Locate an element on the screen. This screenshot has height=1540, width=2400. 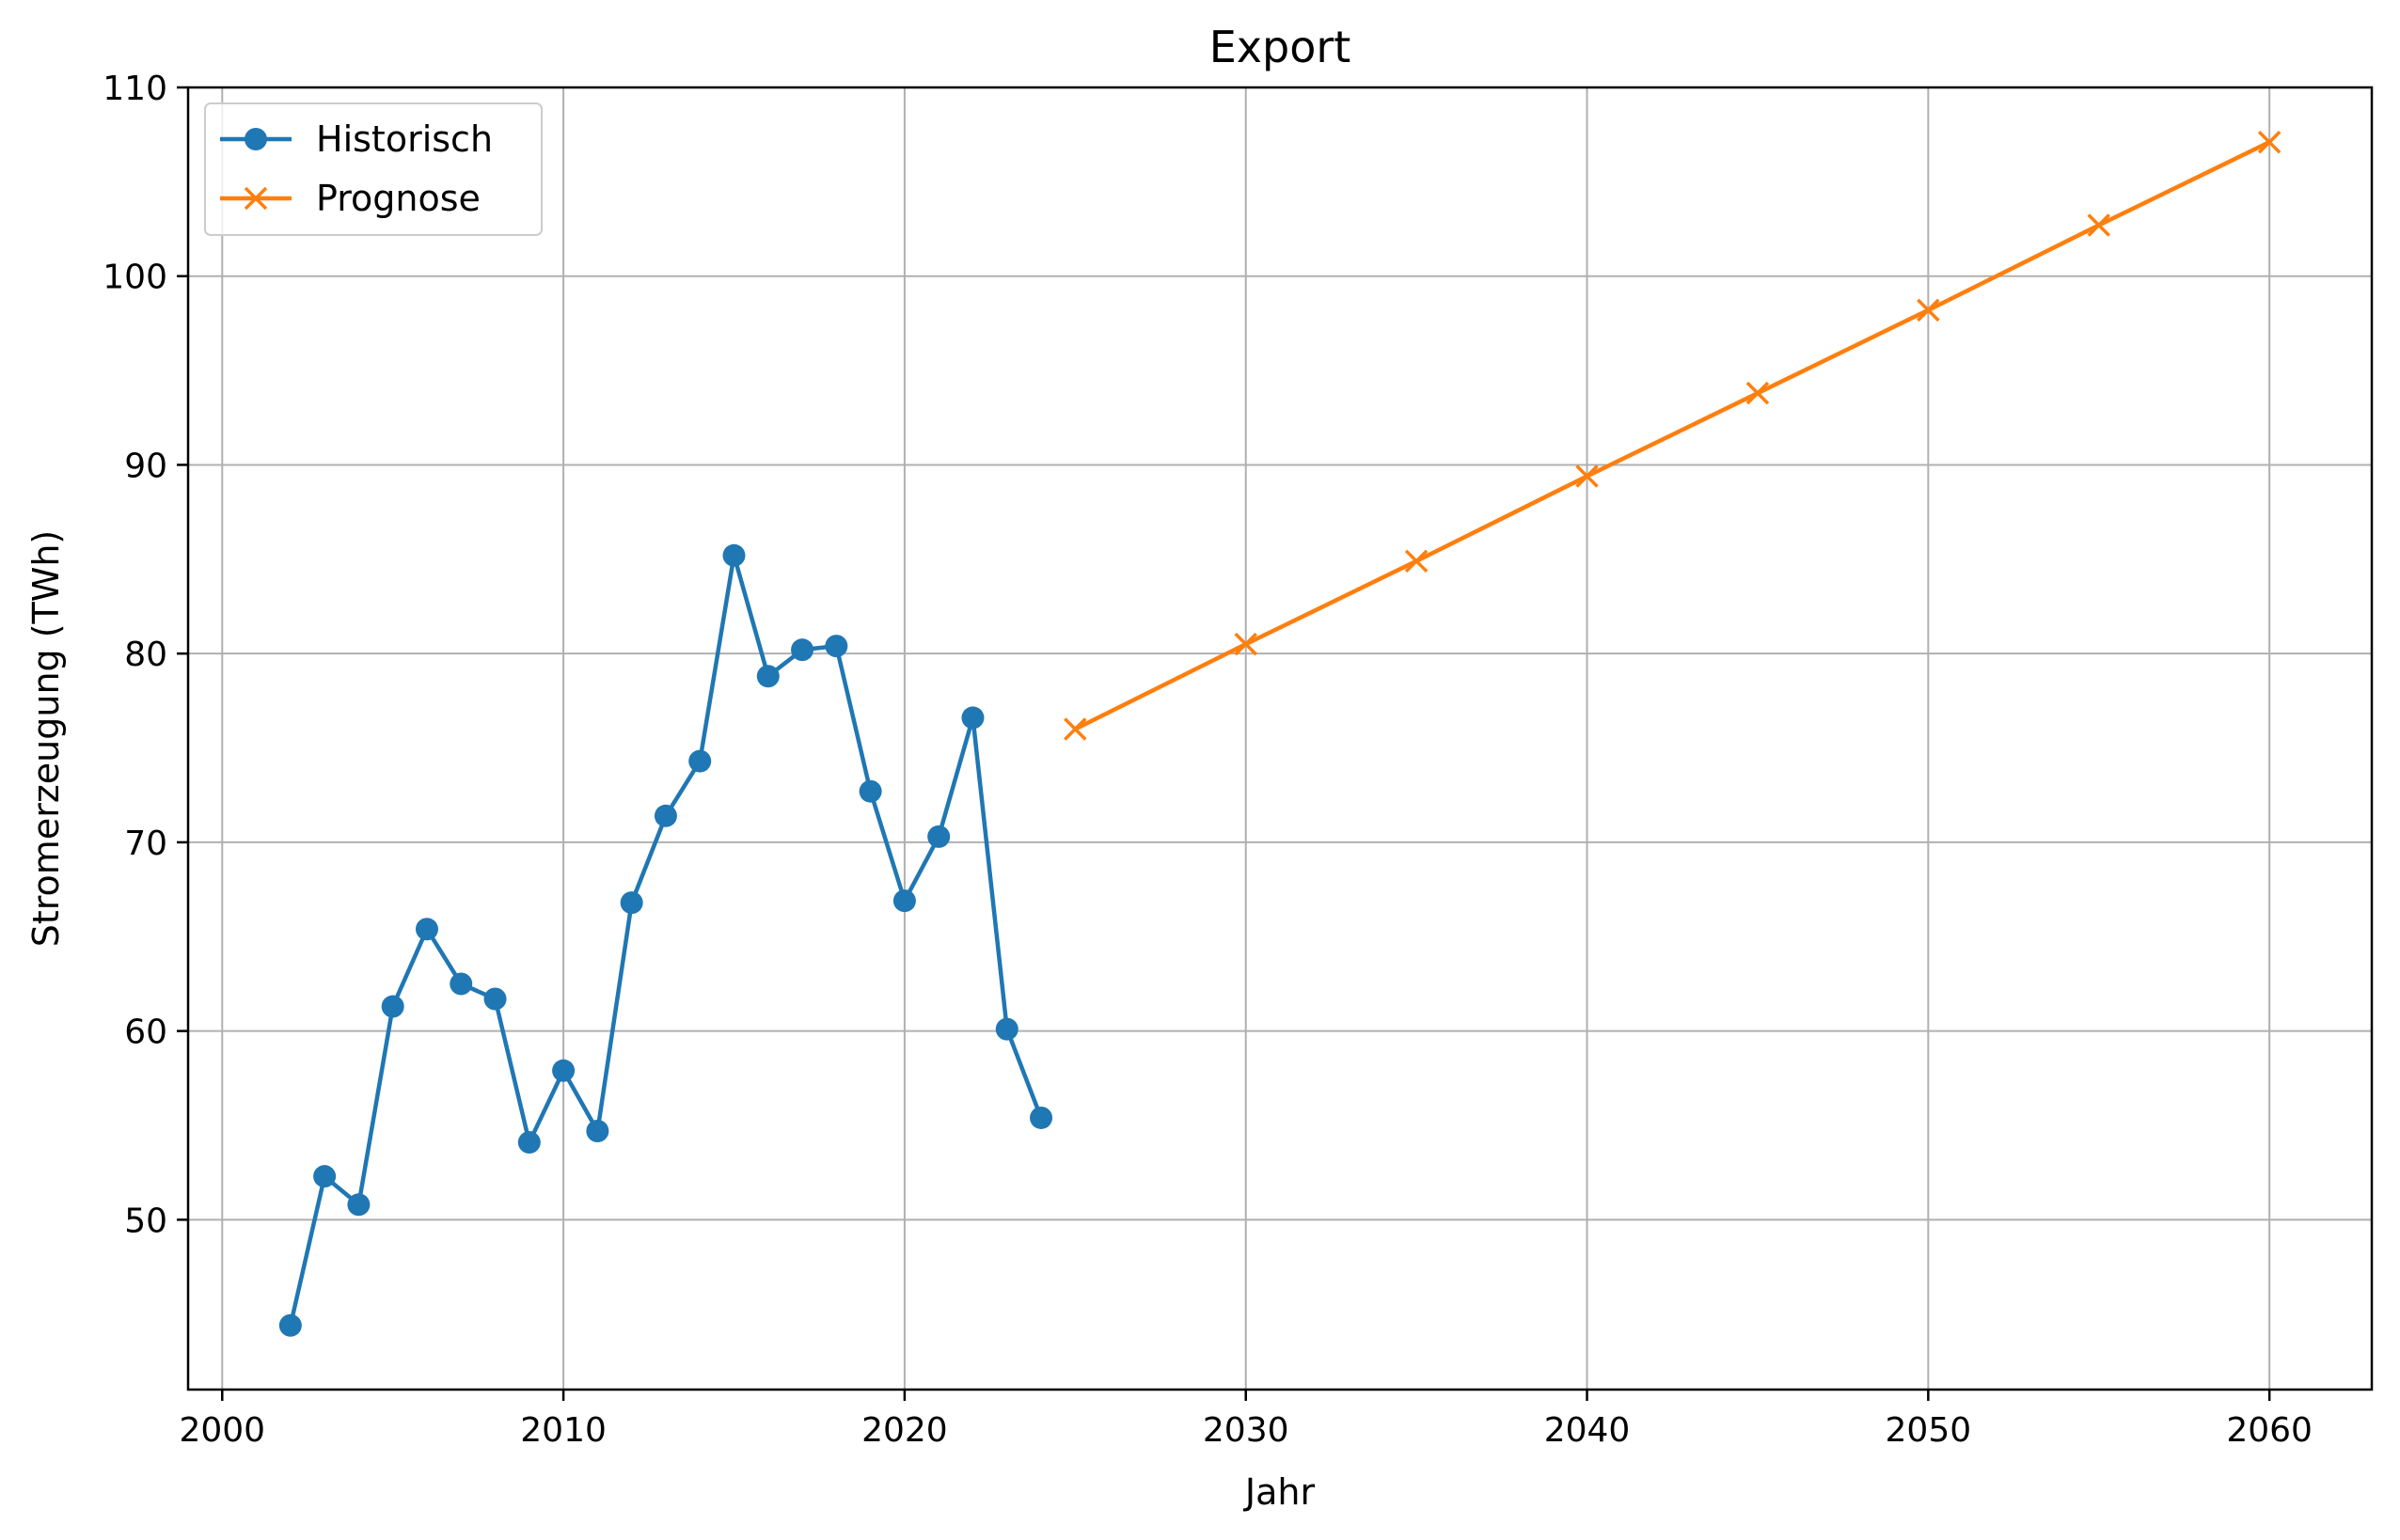
x-tick-label: 2000 is located at coordinates (222, 1431).